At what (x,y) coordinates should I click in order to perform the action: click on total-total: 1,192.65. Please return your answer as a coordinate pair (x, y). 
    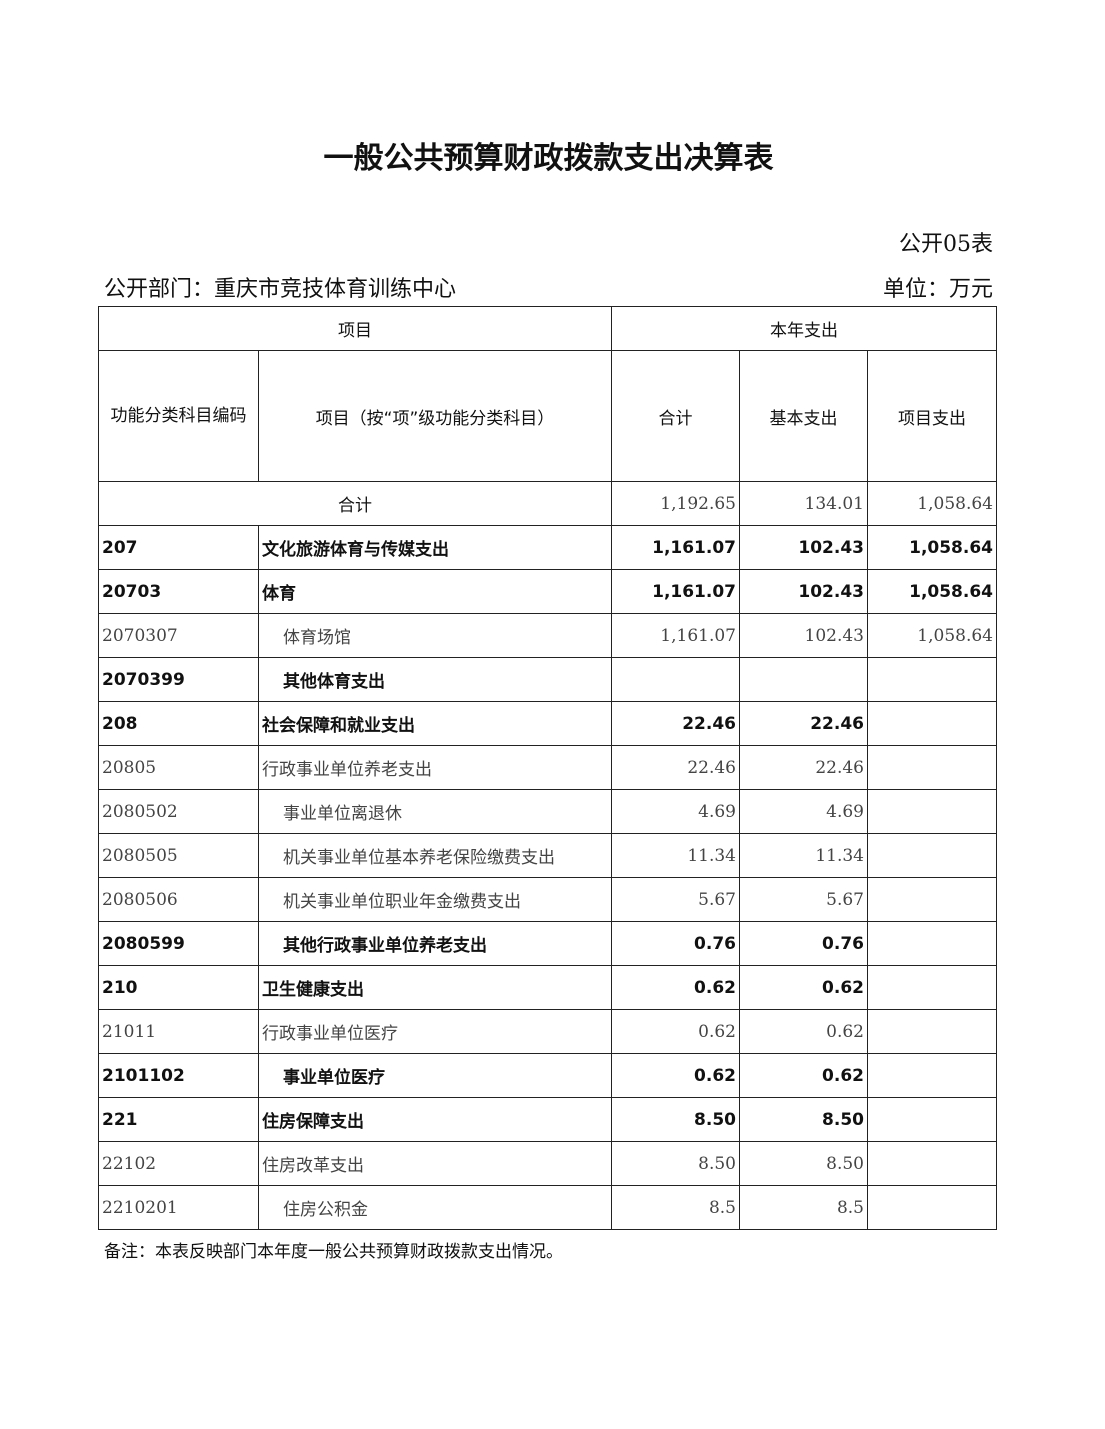
    Looking at the image, I should click on (675, 503).